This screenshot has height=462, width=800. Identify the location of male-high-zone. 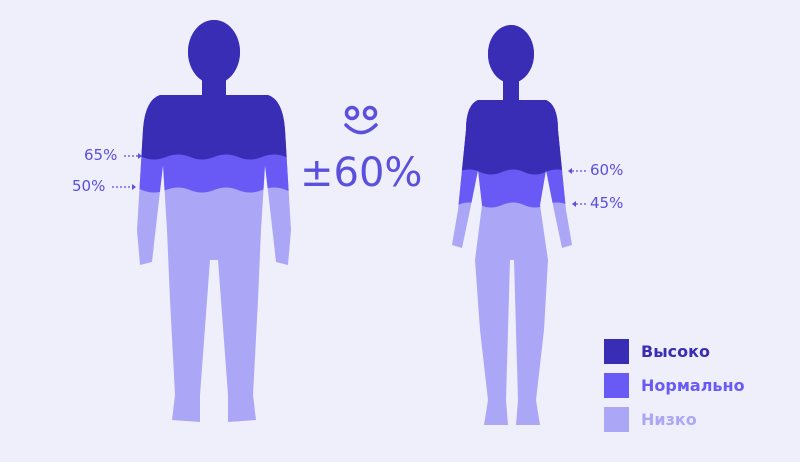
(214, 90).